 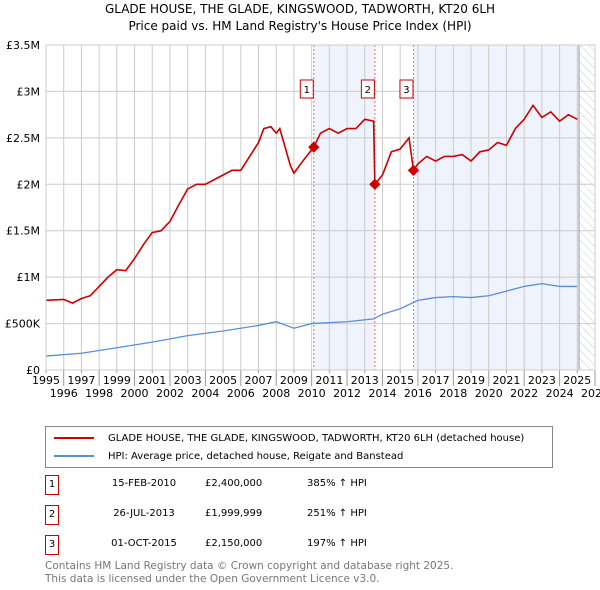 What do you see at coordinates (329, 380) in the screenshot?
I see `x-tick-label: 2011` at bounding box center [329, 380].